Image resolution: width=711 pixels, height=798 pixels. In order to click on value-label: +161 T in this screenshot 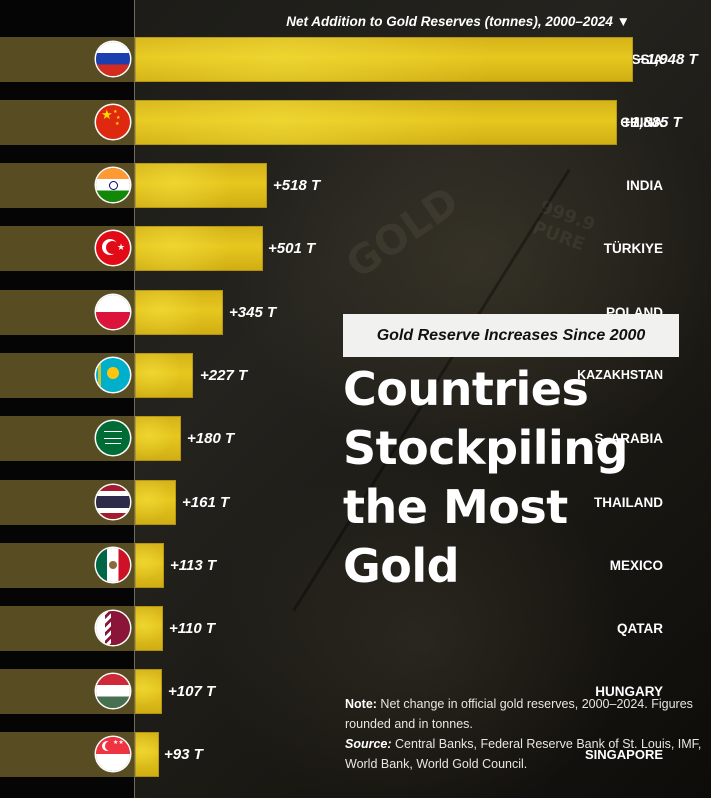, I will do `click(206, 502)`.